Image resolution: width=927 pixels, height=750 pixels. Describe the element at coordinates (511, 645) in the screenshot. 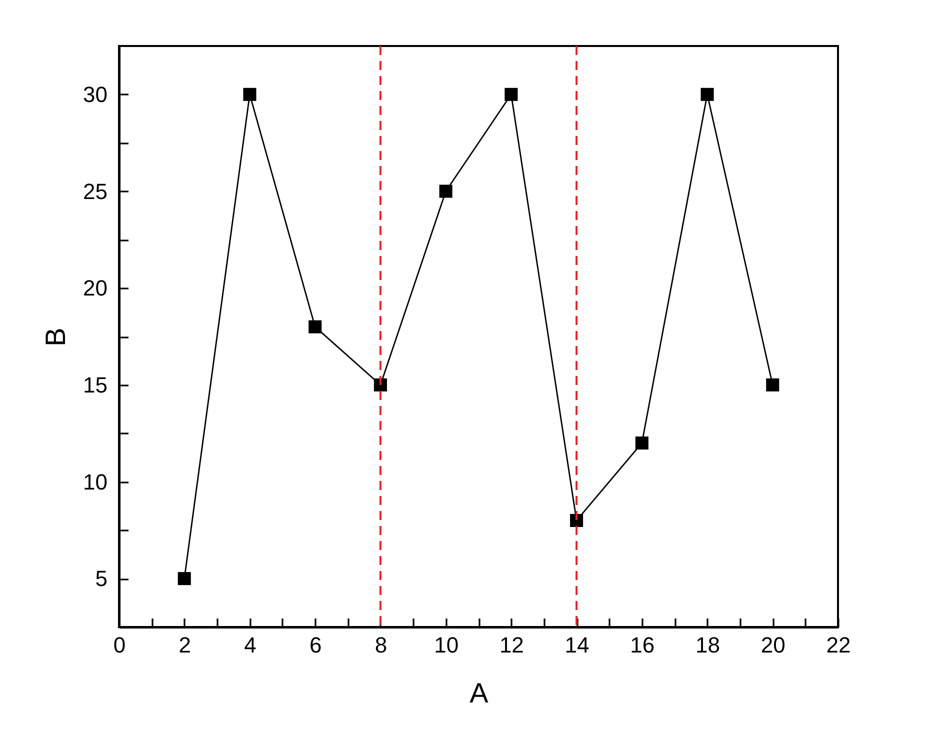

I see `x-tick-label: 12` at that location.